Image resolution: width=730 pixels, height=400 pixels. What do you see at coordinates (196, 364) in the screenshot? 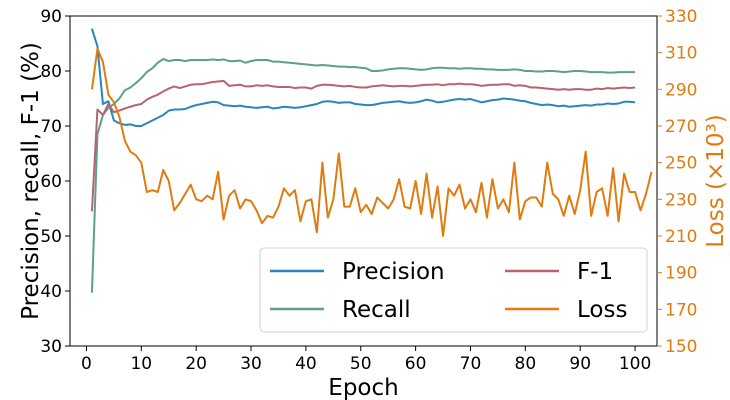
I see `x-tick-label: 20` at bounding box center [196, 364].